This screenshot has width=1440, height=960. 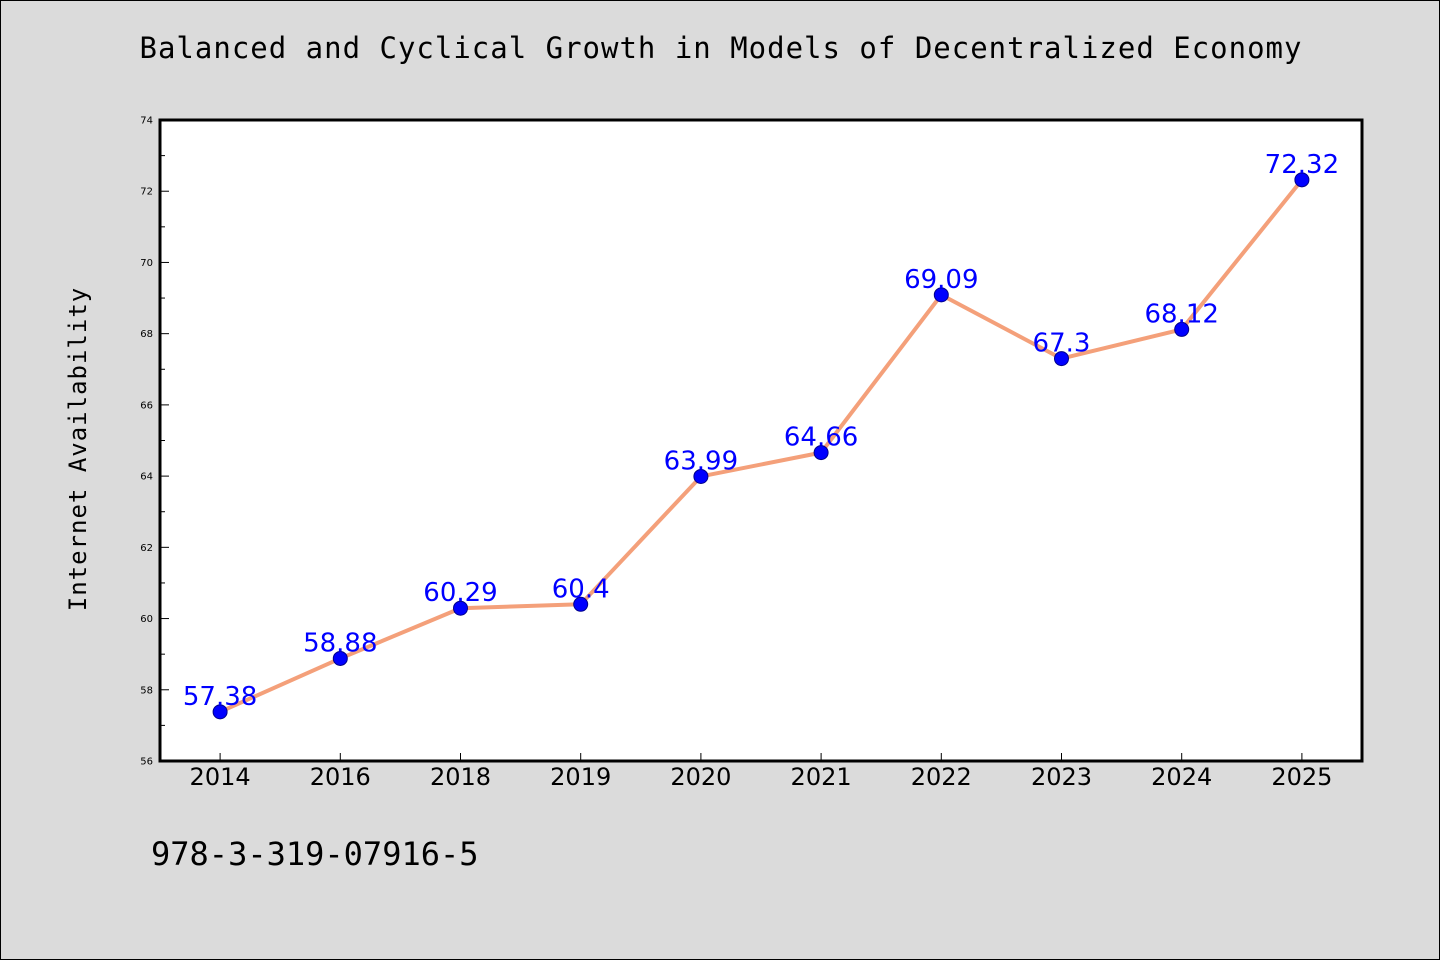 What do you see at coordinates (220, 697) in the screenshot?
I see `data-label: 57.38` at bounding box center [220, 697].